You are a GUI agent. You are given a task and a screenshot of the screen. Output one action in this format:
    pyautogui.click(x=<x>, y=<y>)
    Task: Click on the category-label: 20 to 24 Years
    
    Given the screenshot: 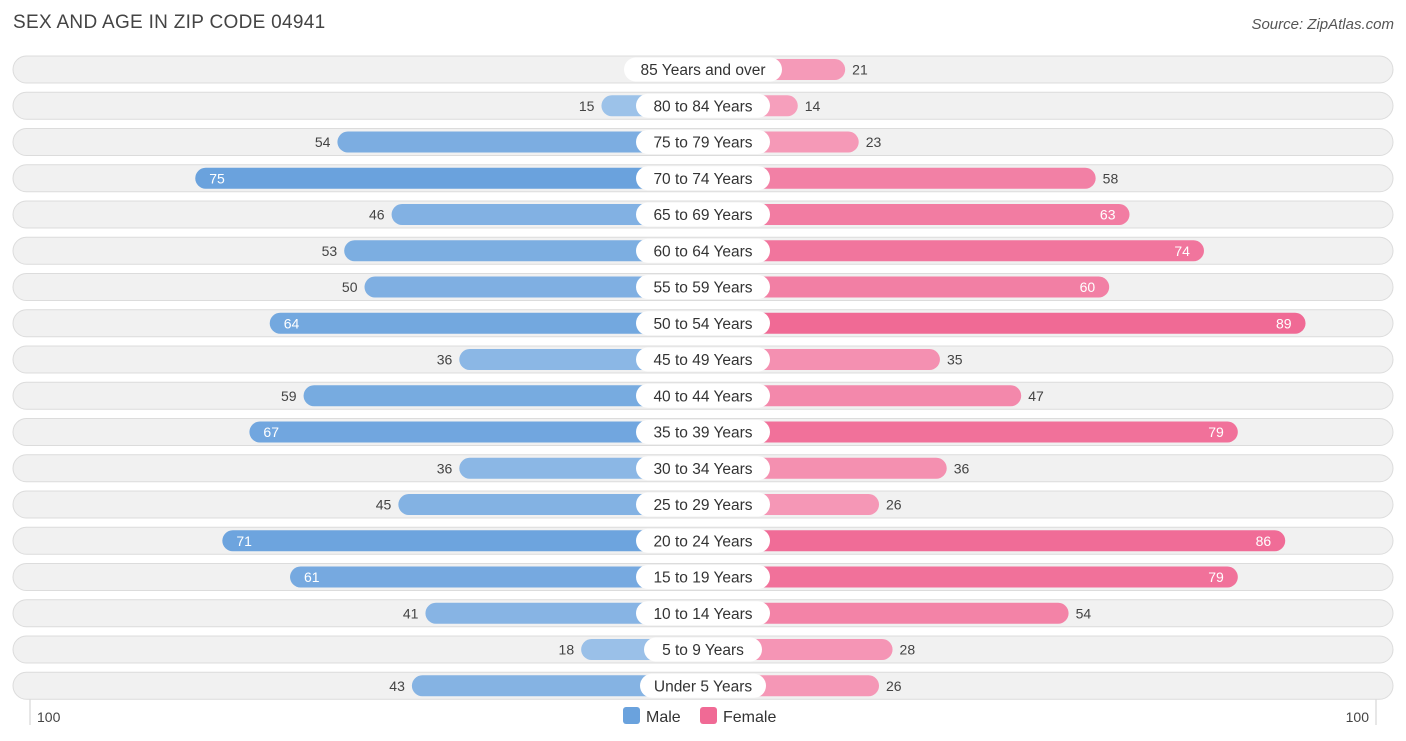 What is the action you would take?
    pyautogui.click(x=702, y=541)
    